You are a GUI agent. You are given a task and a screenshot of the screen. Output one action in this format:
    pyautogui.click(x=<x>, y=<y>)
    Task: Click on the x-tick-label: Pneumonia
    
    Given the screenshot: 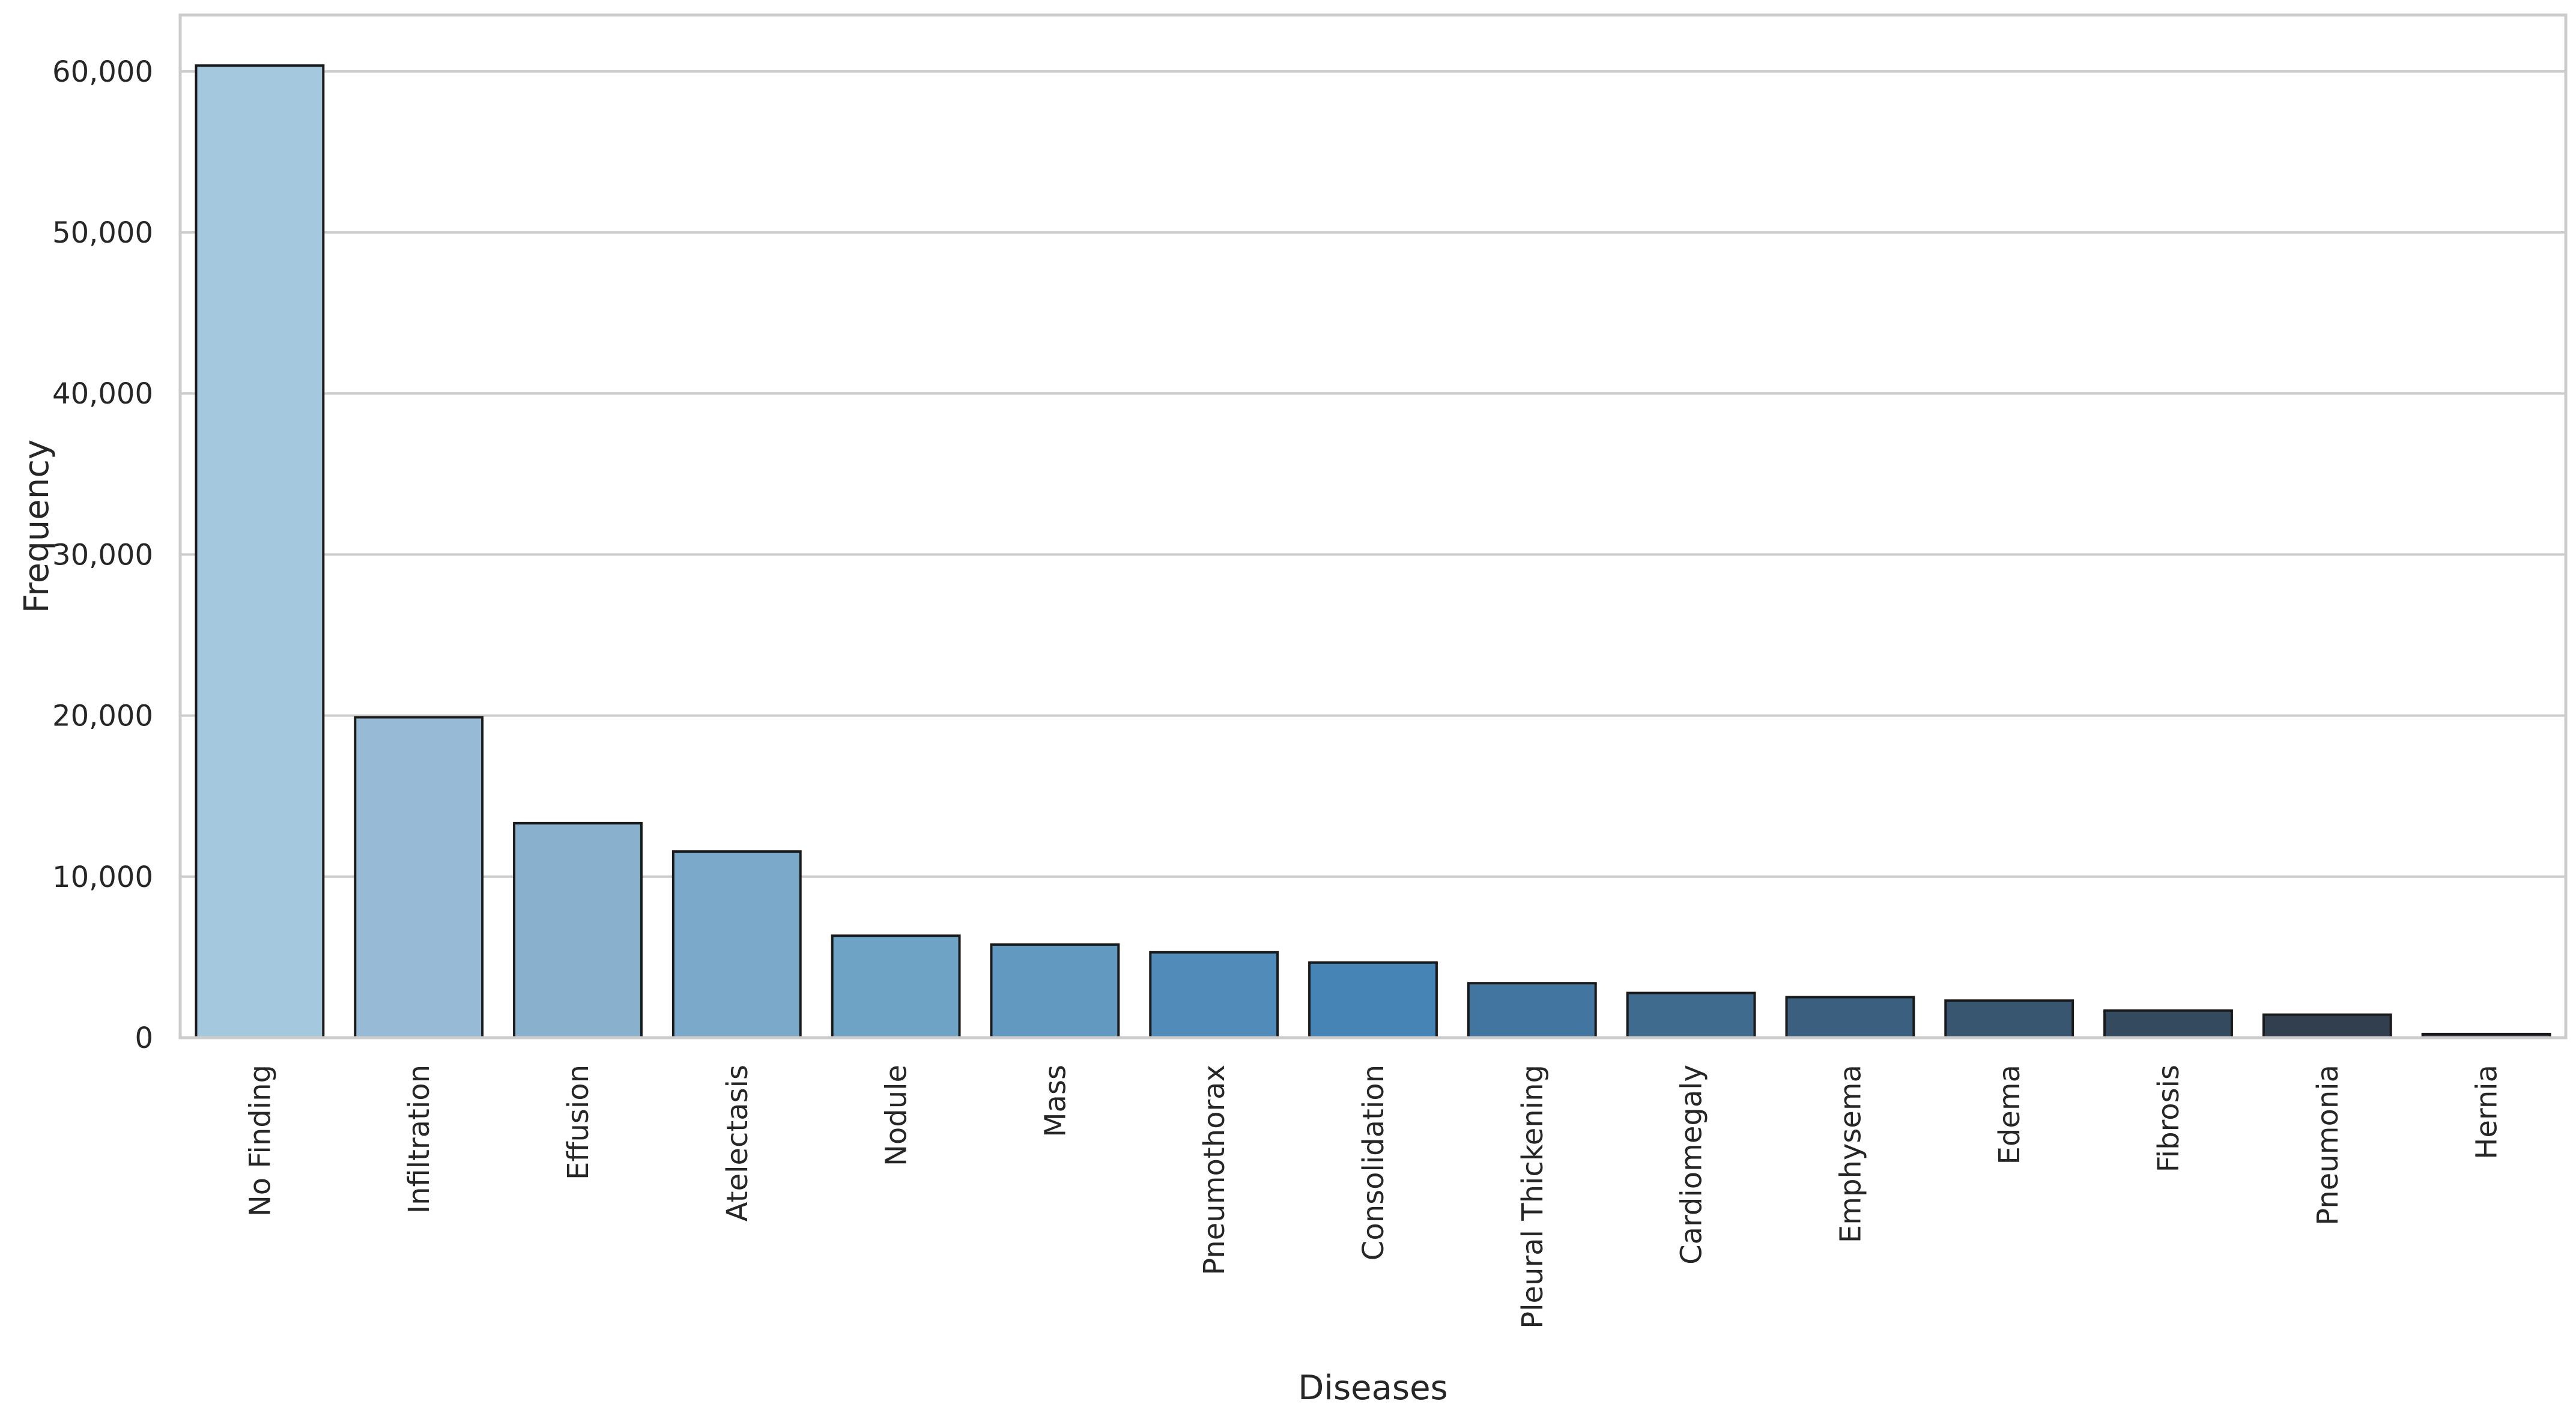 What is the action you would take?
    pyautogui.click(x=2328, y=1145)
    